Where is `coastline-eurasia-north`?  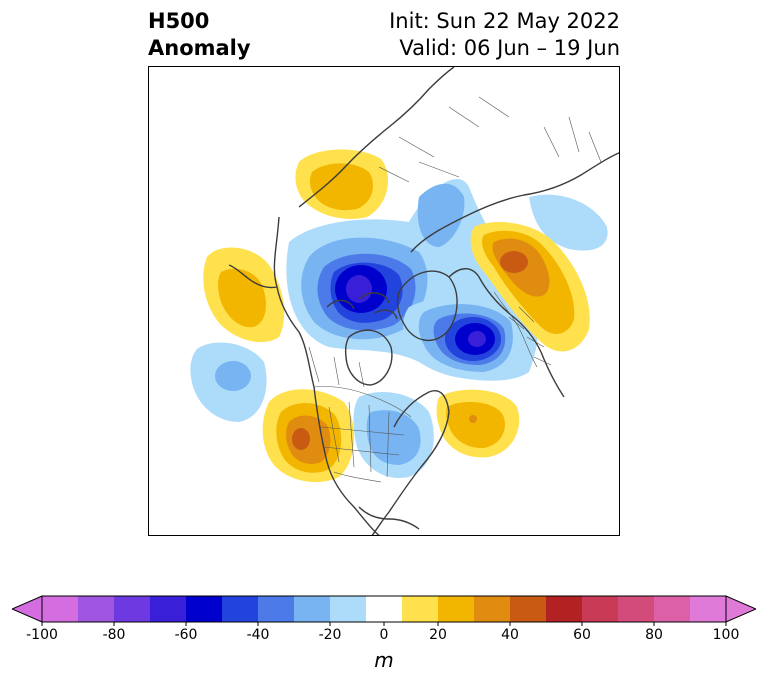 coastline-eurasia-north is located at coordinates (514, 202).